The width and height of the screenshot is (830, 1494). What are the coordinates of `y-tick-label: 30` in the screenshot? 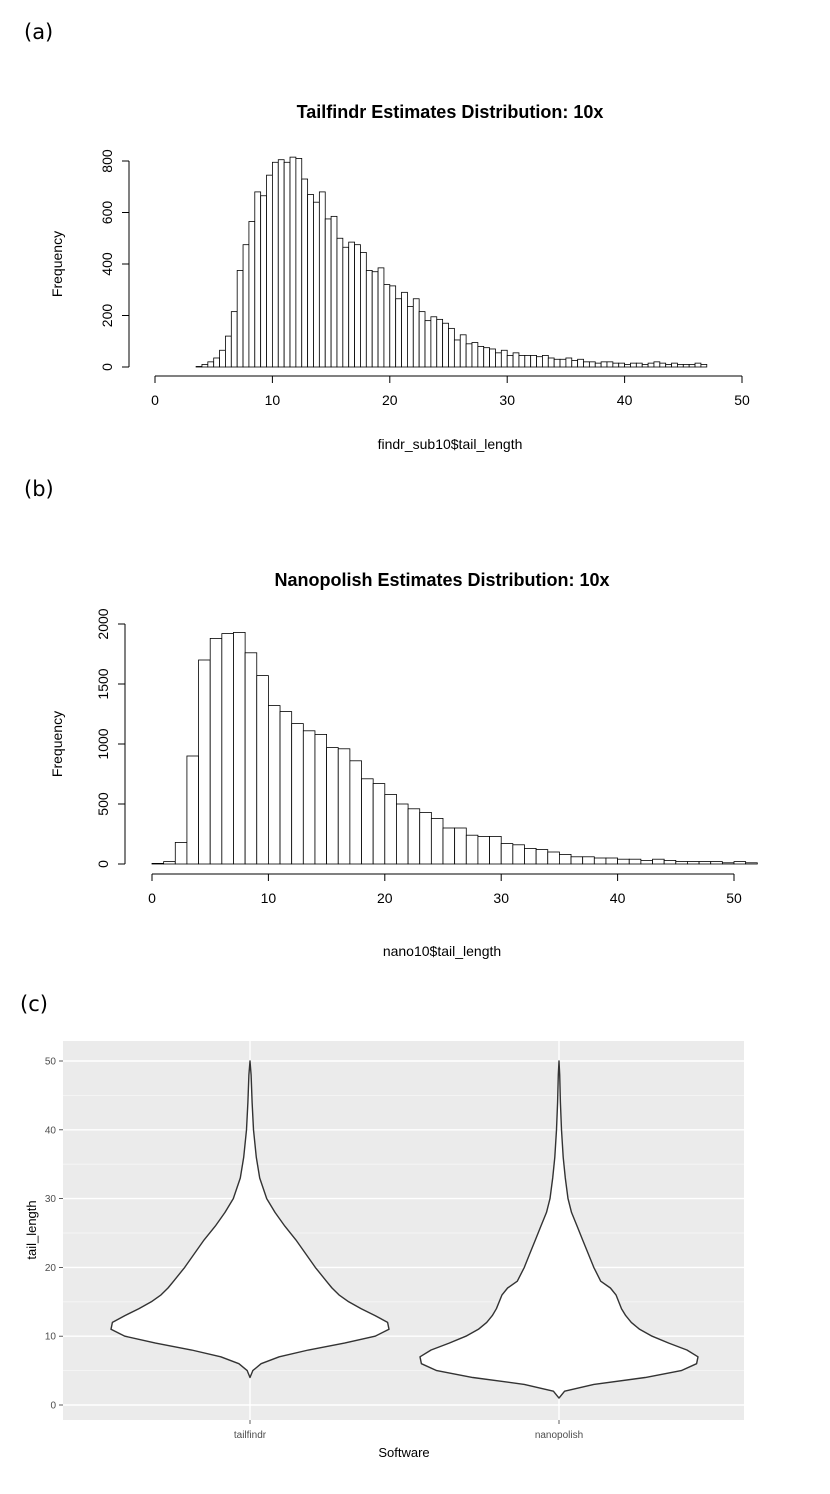 It's located at (51, 1199).